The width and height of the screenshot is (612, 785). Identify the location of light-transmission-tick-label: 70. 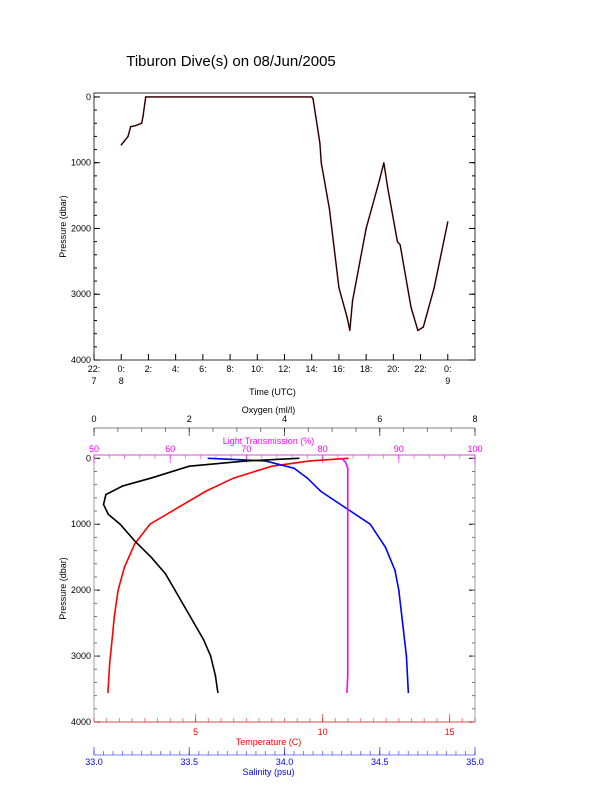
(246, 449).